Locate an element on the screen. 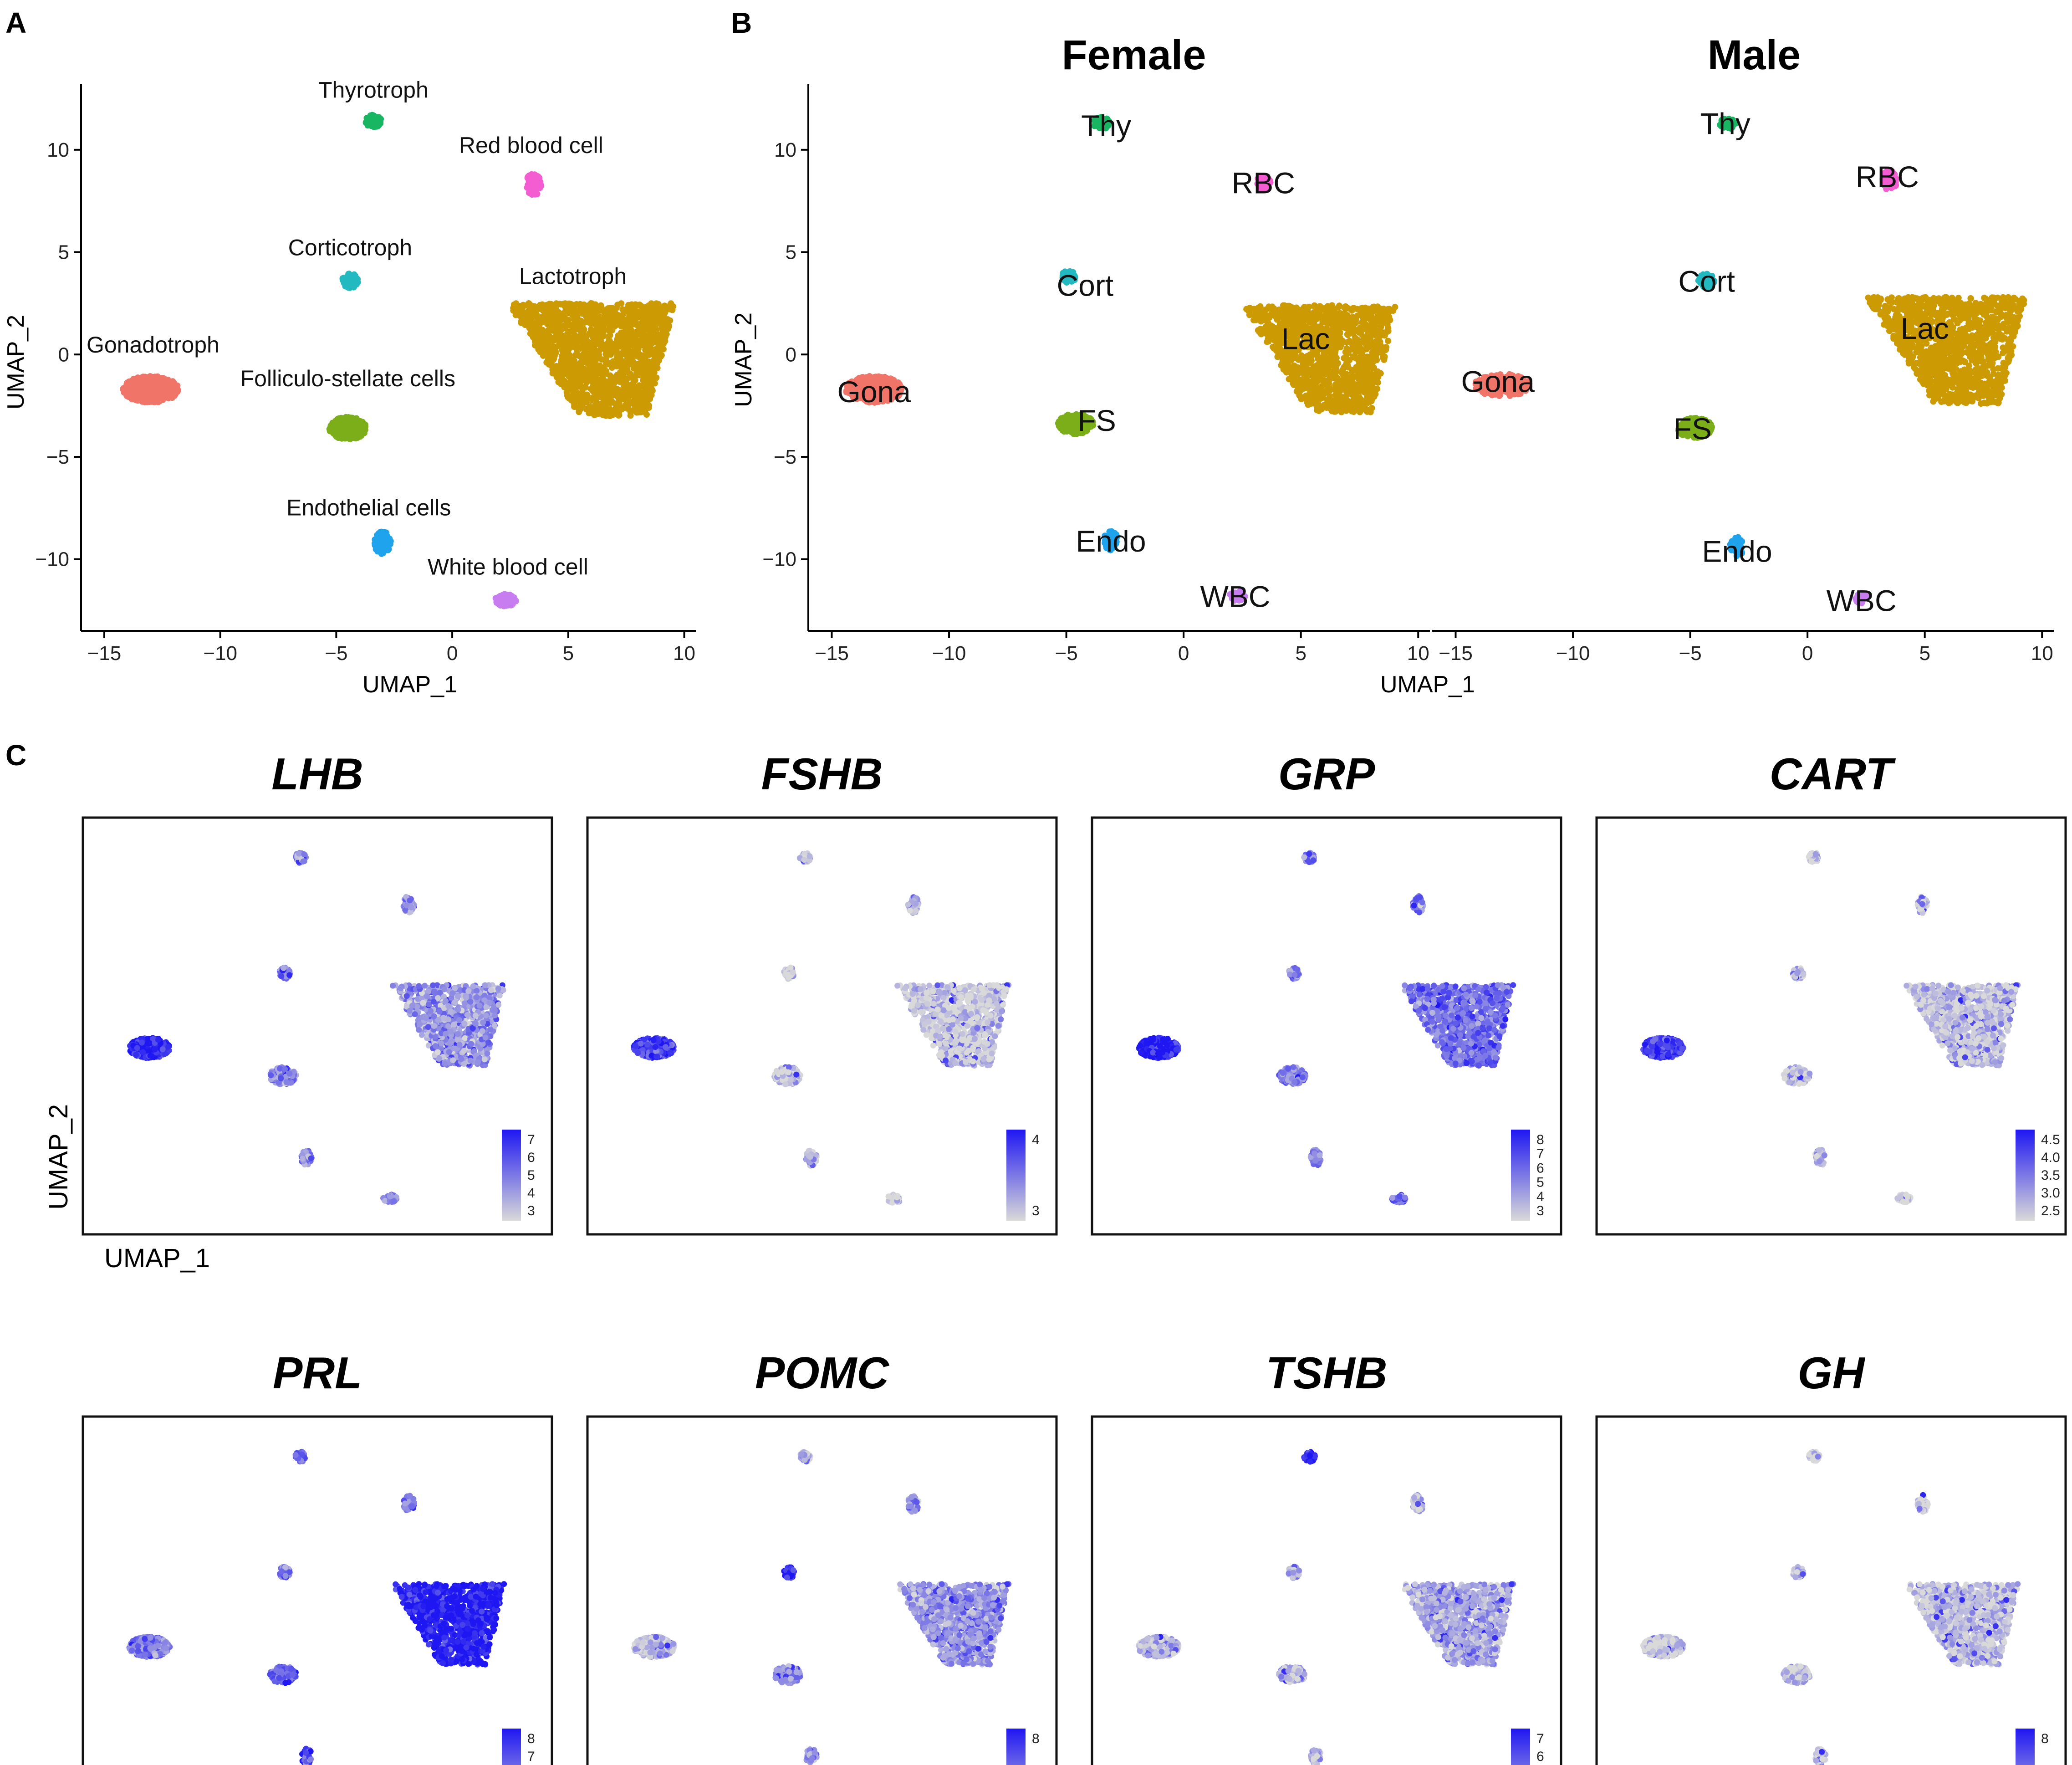  cluster-thyrotroph is located at coordinates (373, 121).